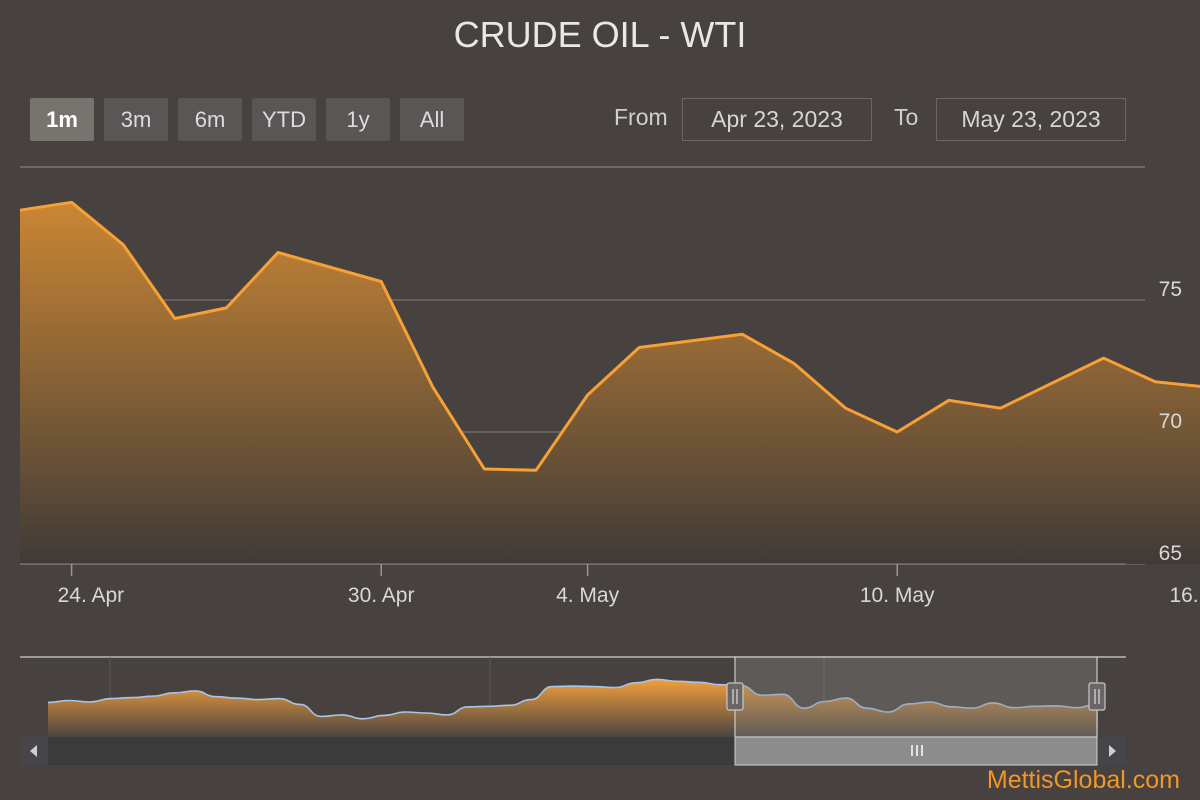  Describe the element at coordinates (91, 595) in the screenshot. I see `x-tick-label: 24. Apr` at that location.